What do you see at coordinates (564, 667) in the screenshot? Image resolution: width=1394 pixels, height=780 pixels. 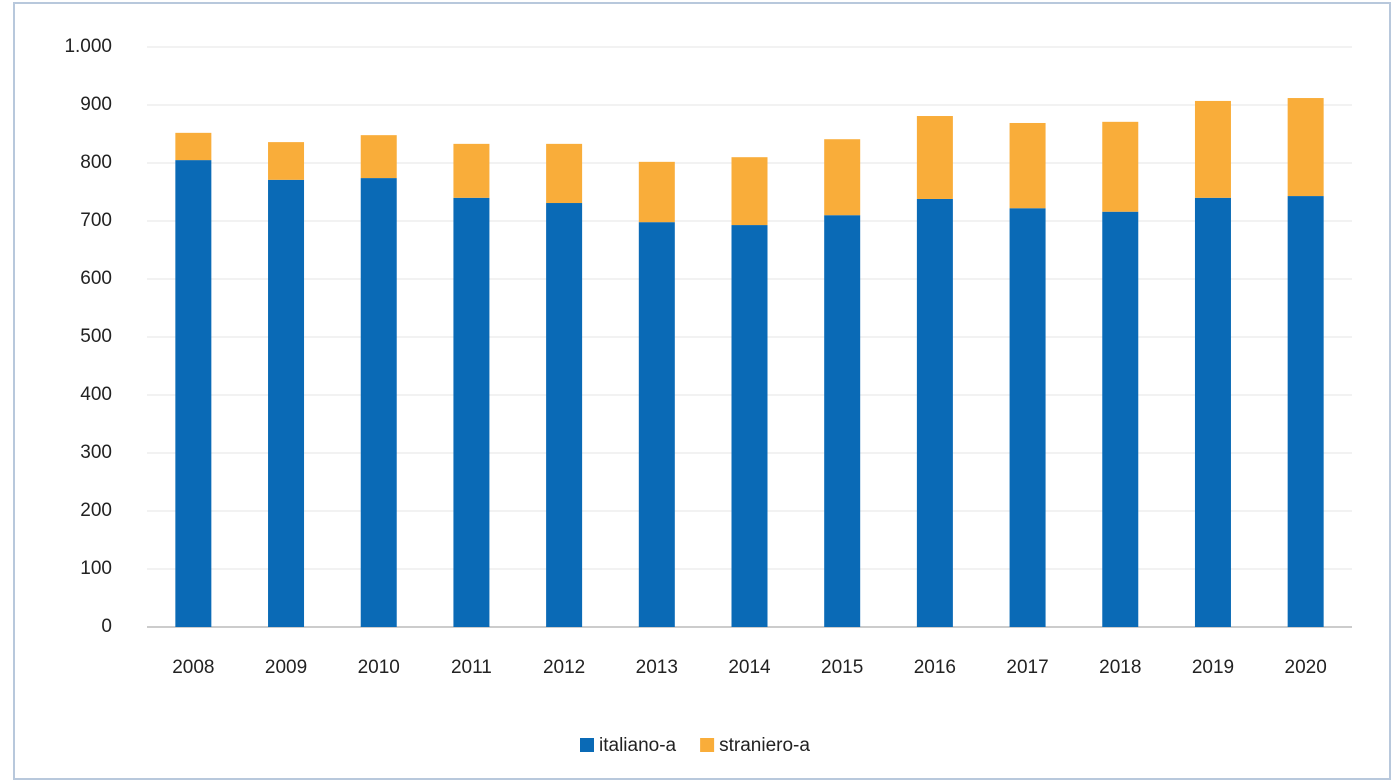 I see `x-tick-label: 2012` at bounding box center [564, 667].